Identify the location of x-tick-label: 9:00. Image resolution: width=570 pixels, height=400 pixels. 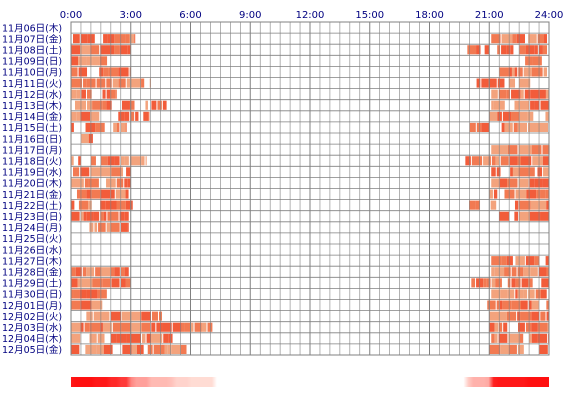
(250, 15).